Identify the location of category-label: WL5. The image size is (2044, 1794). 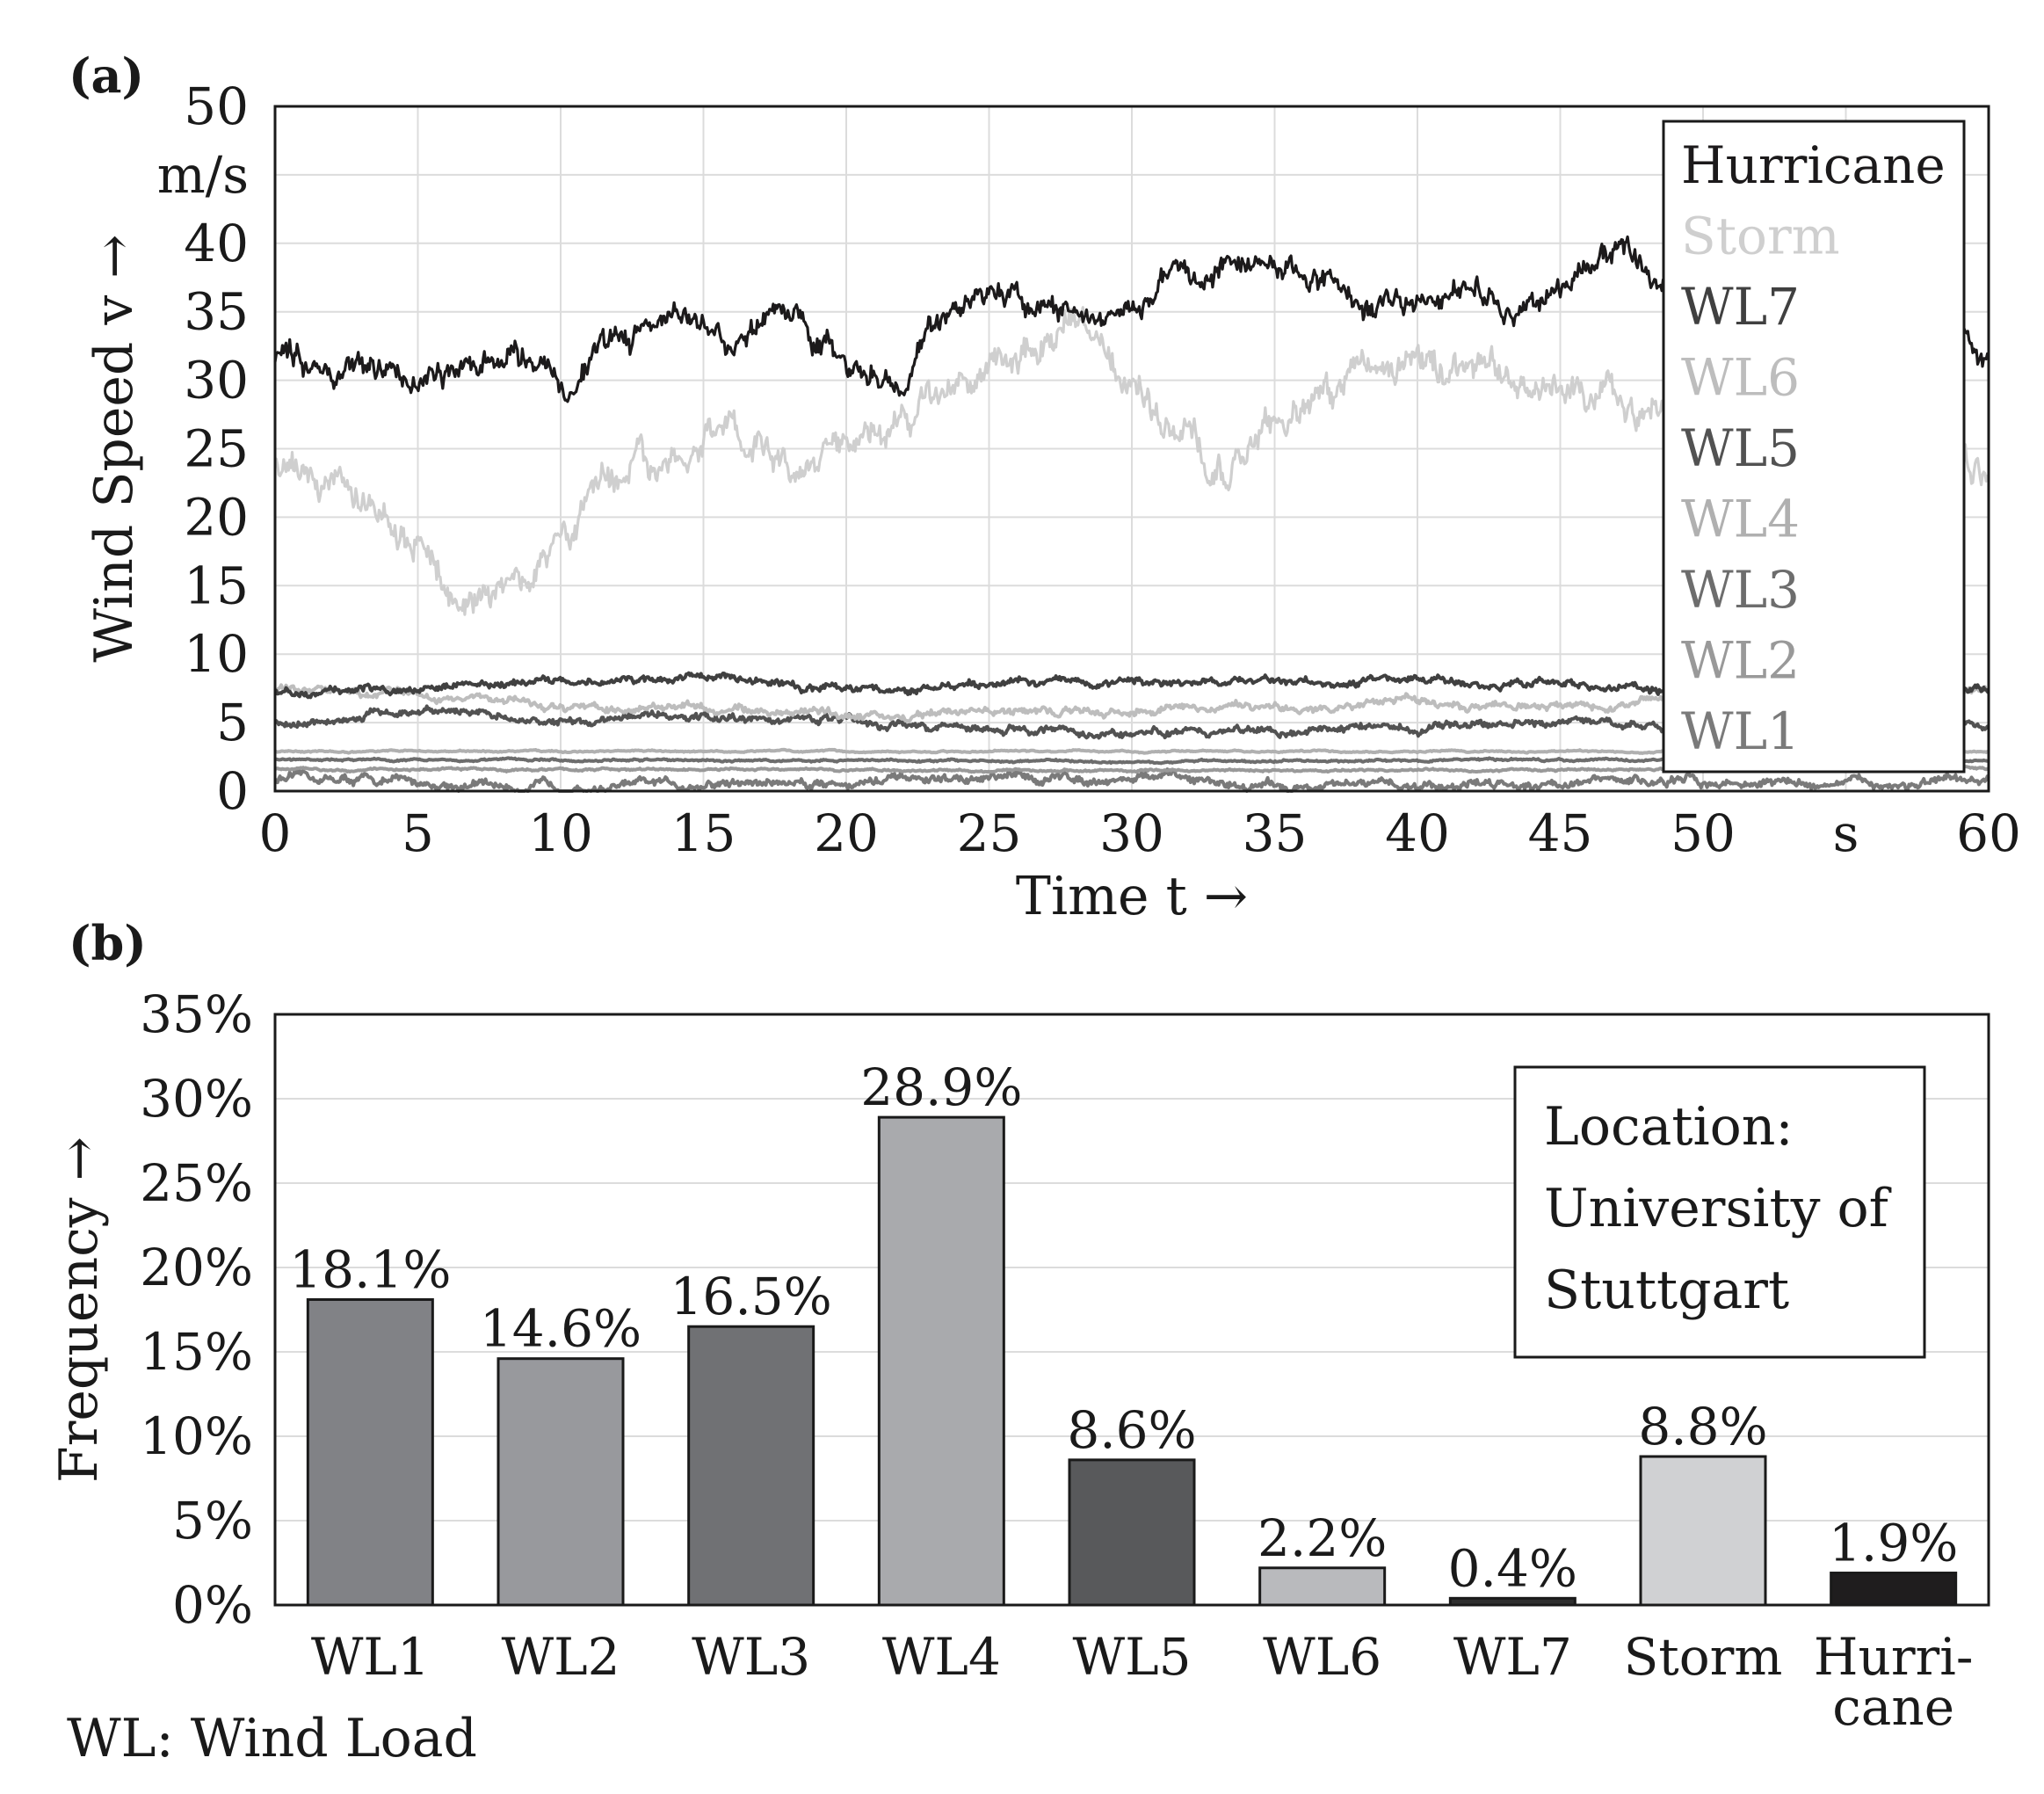
(1131, 1657).